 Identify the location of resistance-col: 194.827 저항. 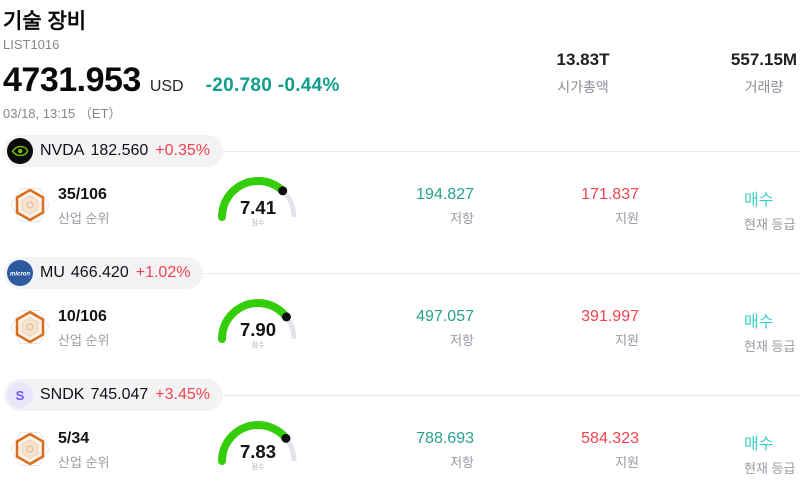
(394, 206).